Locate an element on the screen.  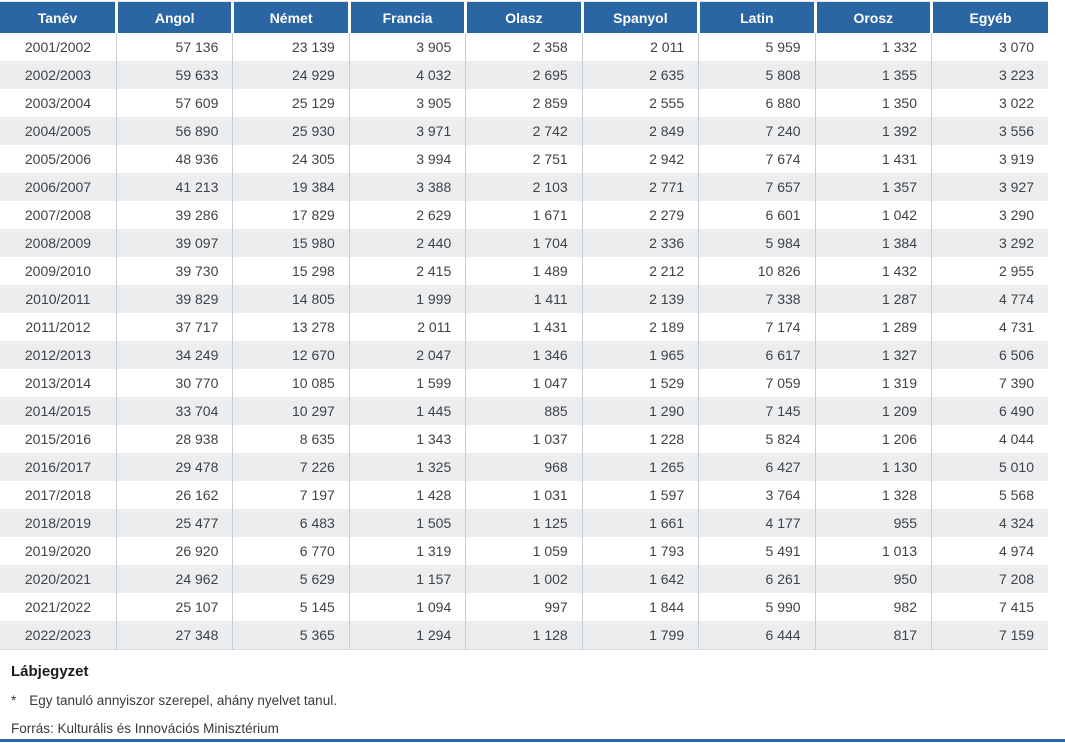
year-cell: 2006/2007 is located at coordinates (58, 187).